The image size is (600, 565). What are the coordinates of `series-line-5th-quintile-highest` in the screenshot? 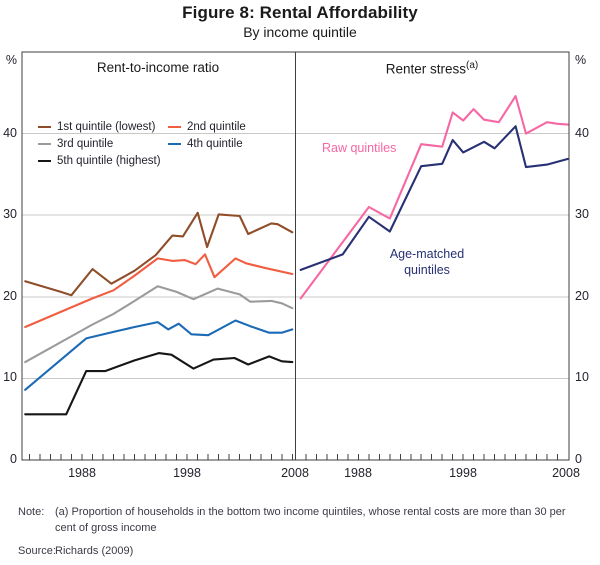 It's located at (159, 384).